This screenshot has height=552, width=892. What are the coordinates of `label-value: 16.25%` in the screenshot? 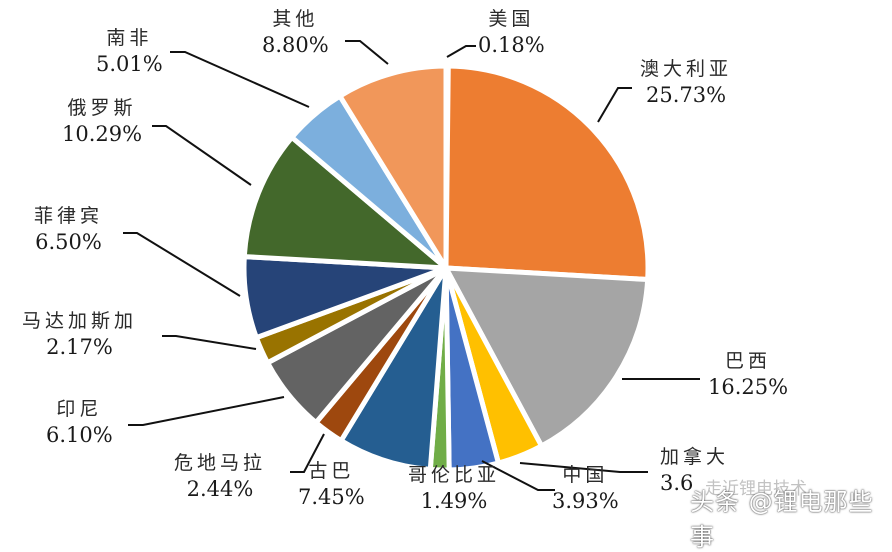 It's located at (748, 386).